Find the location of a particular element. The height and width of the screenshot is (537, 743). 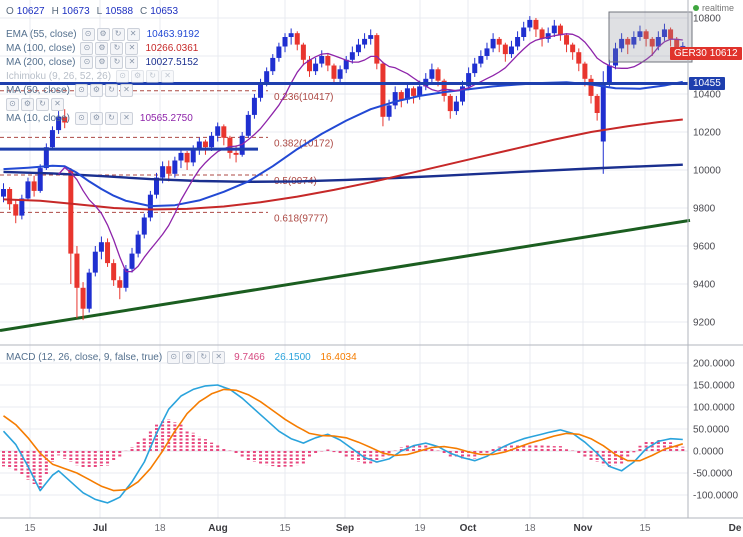

macd-signal-value: 16.4034 is located at coordinates (338, 357).